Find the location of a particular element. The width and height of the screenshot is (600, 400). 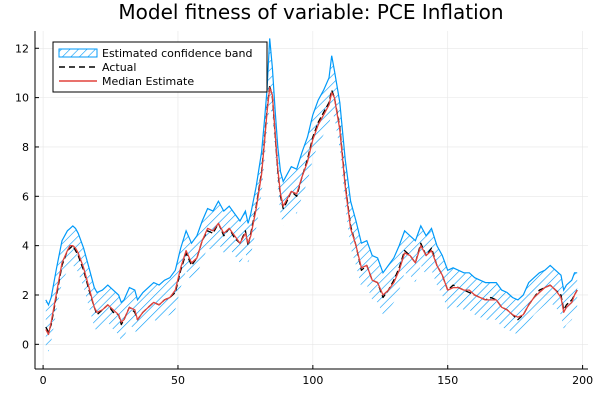

legend-item-median: Median Estimate is located at coordinates (126, 81).